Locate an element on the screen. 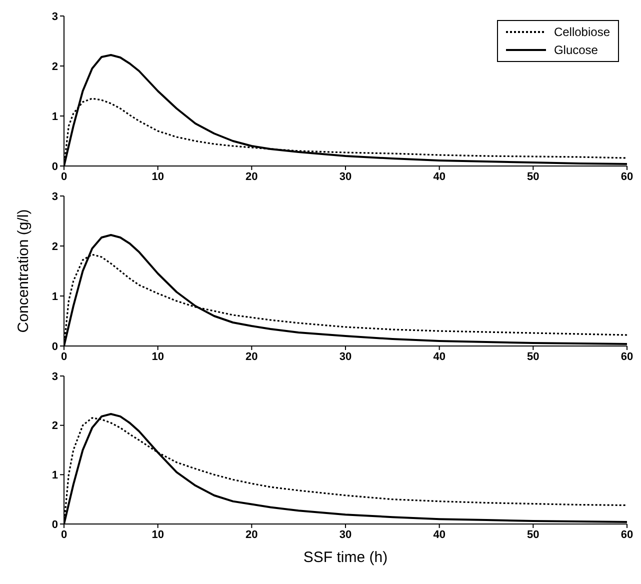  legend-label: Cellobiose is located at coordinates (582, 32).